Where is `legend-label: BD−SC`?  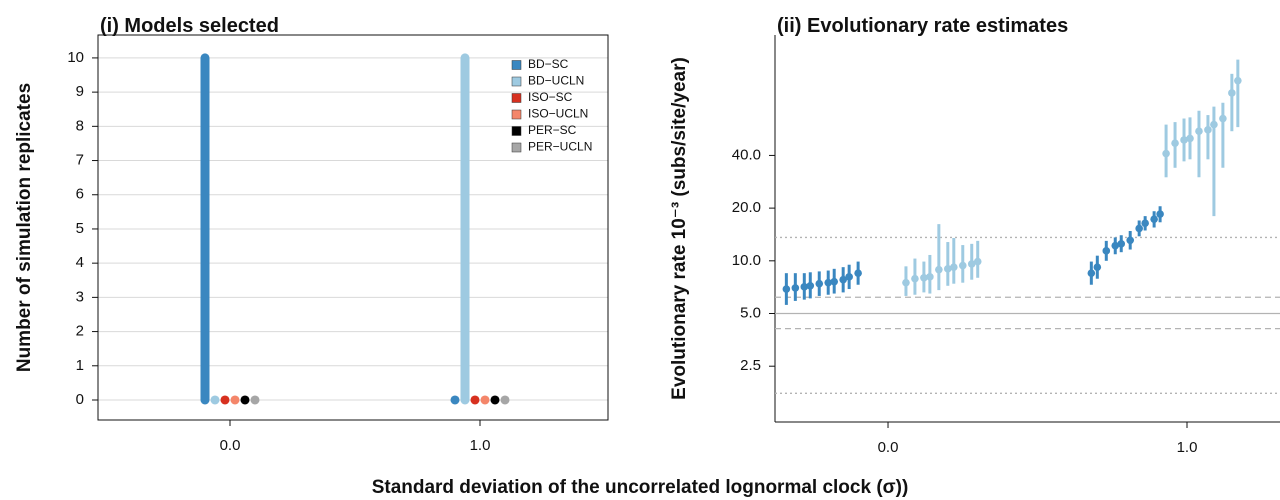 legend-label: BD−SC is located at coordinates (548, 64).